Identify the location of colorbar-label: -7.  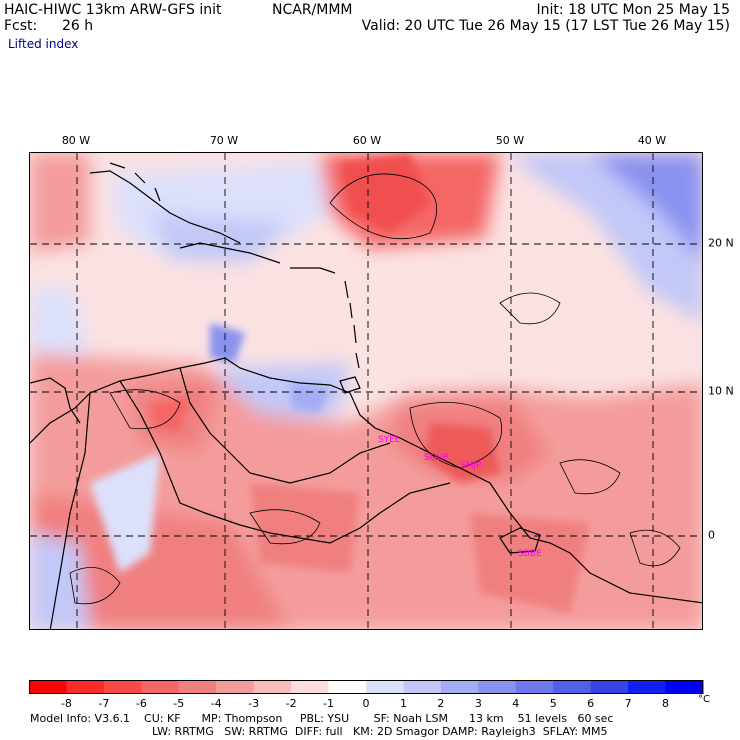
(104, 703).